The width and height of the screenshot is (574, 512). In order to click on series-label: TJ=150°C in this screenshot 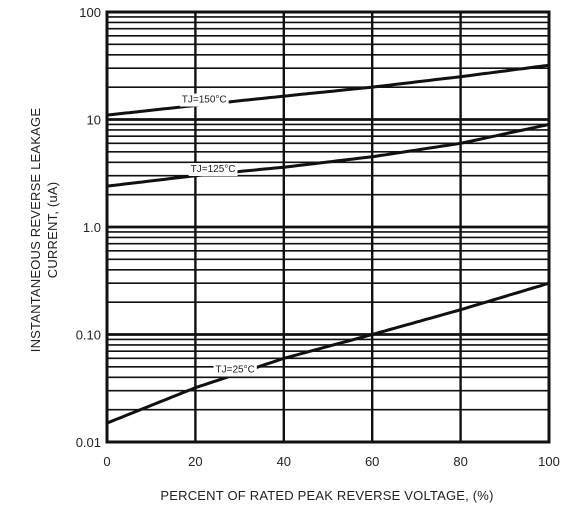, I will do `click(204, 100)`.